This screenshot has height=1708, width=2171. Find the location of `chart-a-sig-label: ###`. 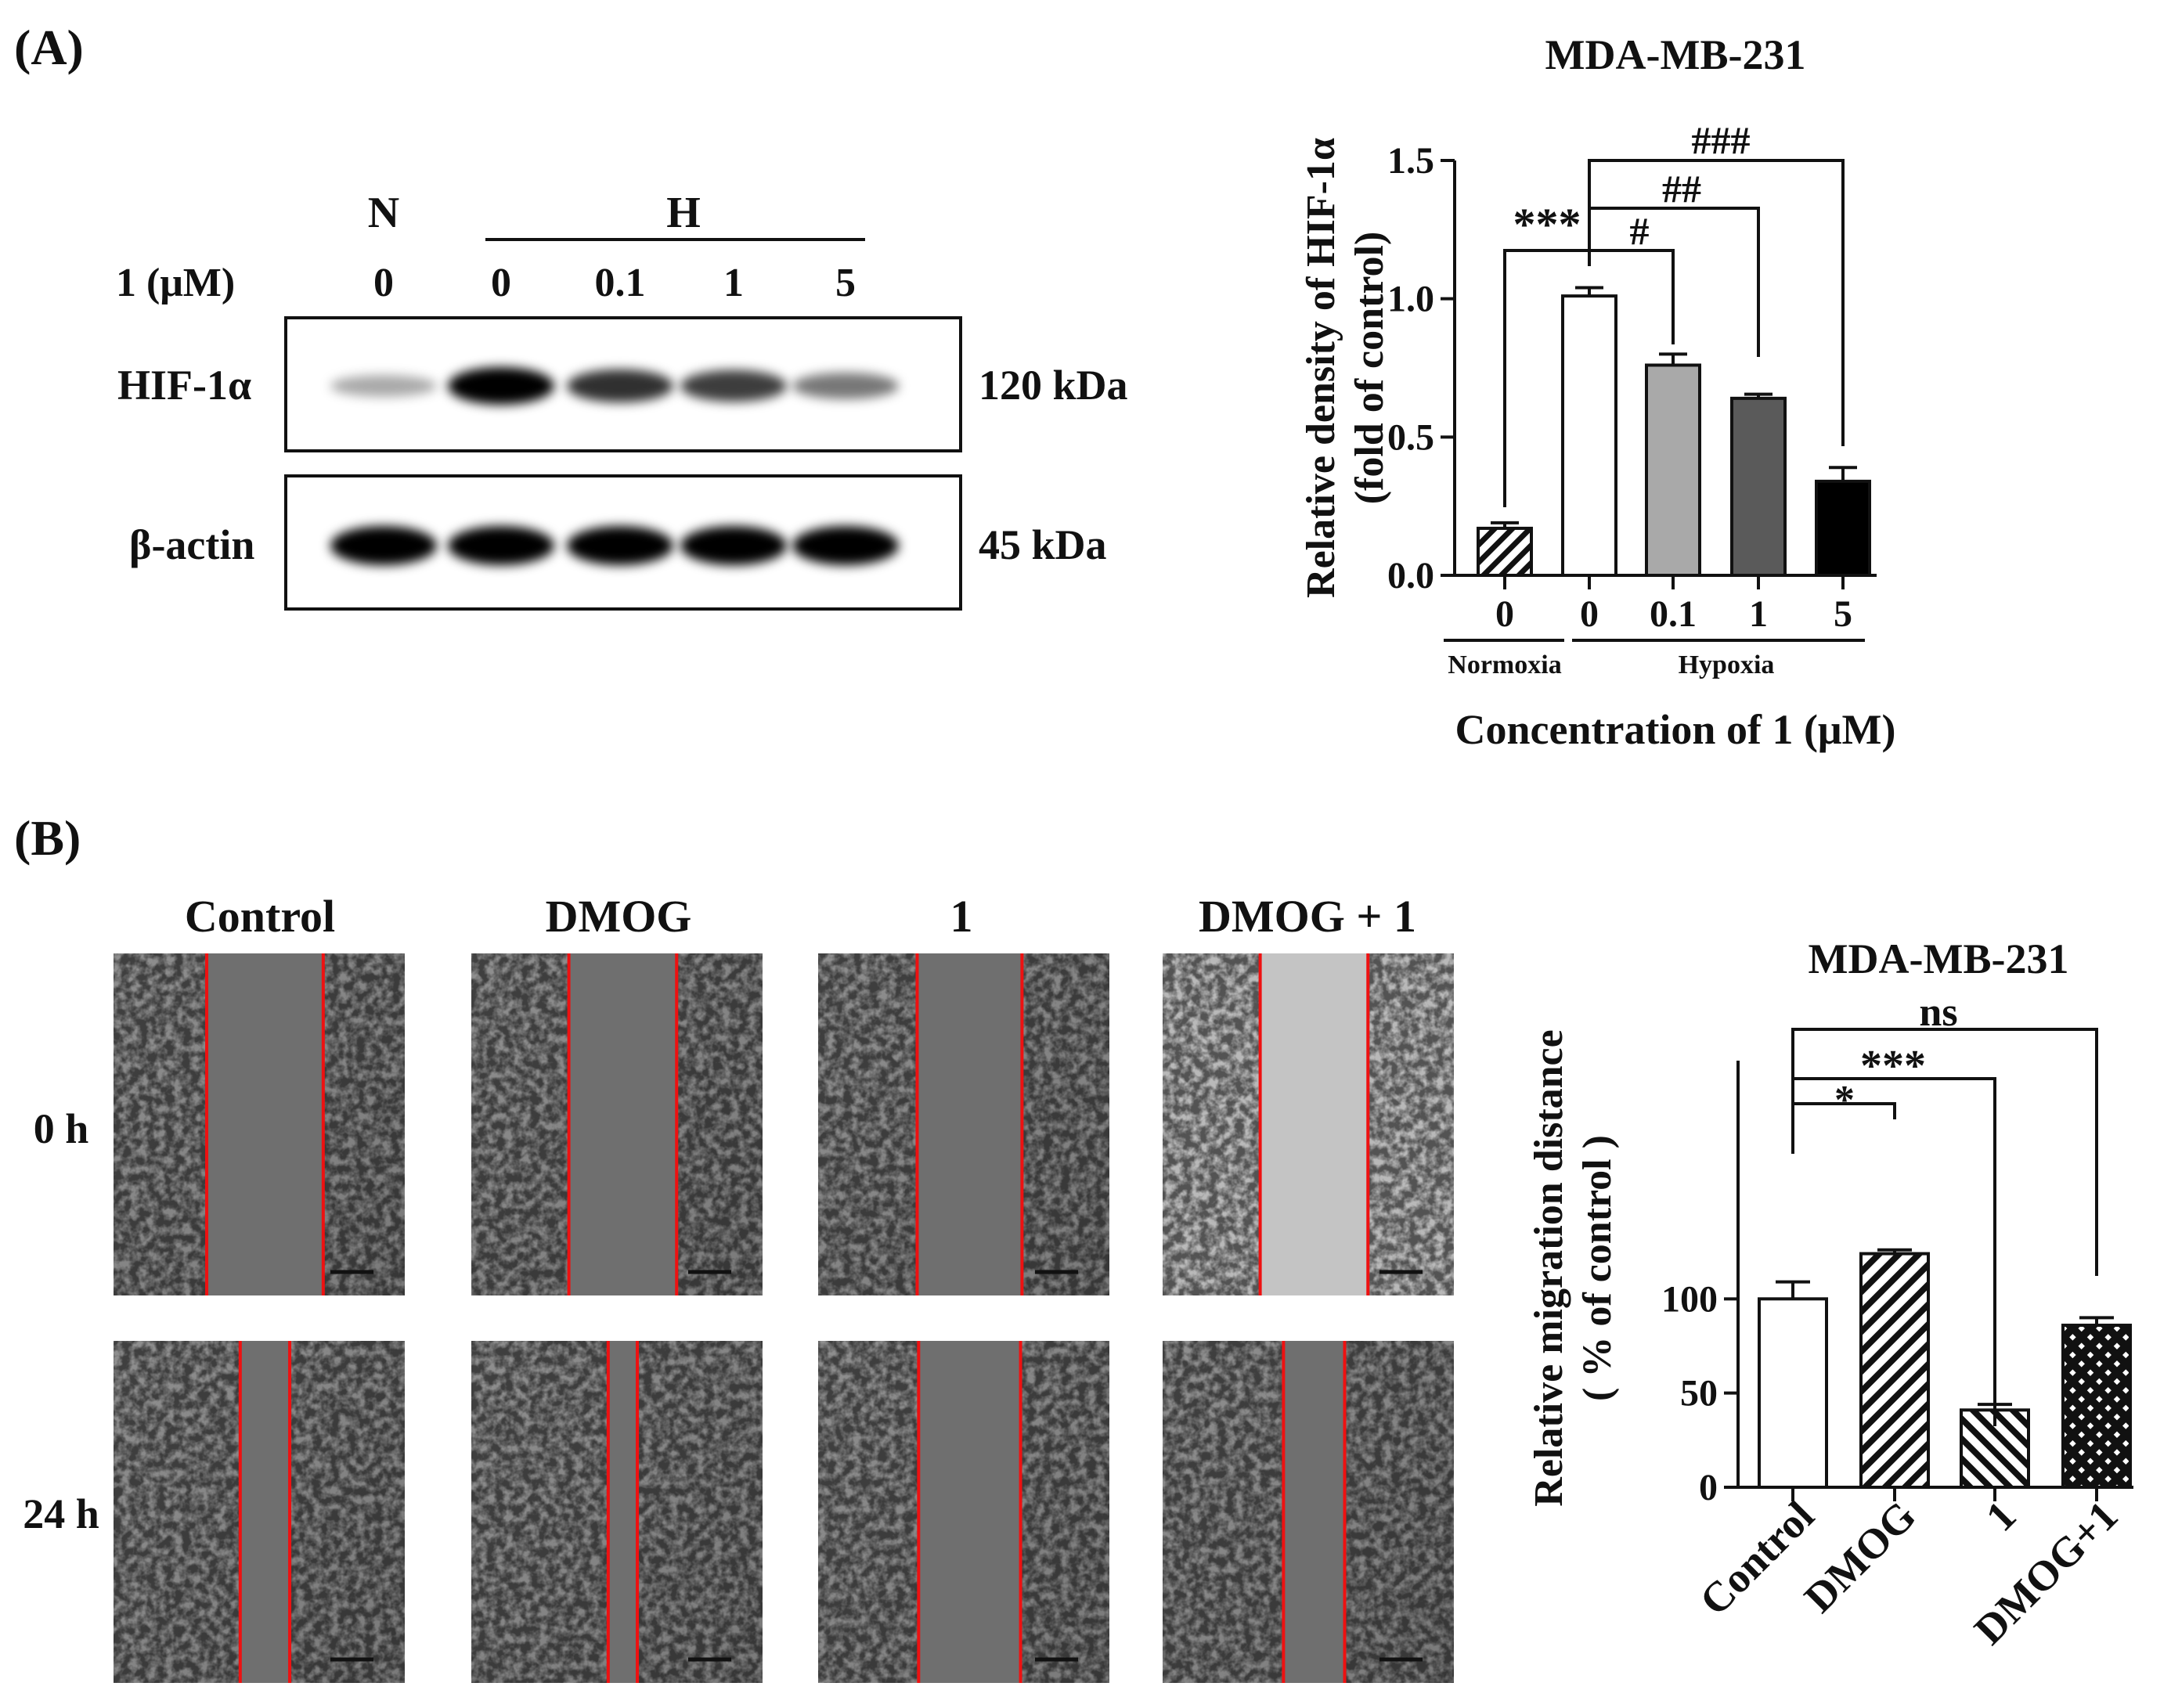

chart-a-sig-label: ### is located at coordinates (1721, 140).